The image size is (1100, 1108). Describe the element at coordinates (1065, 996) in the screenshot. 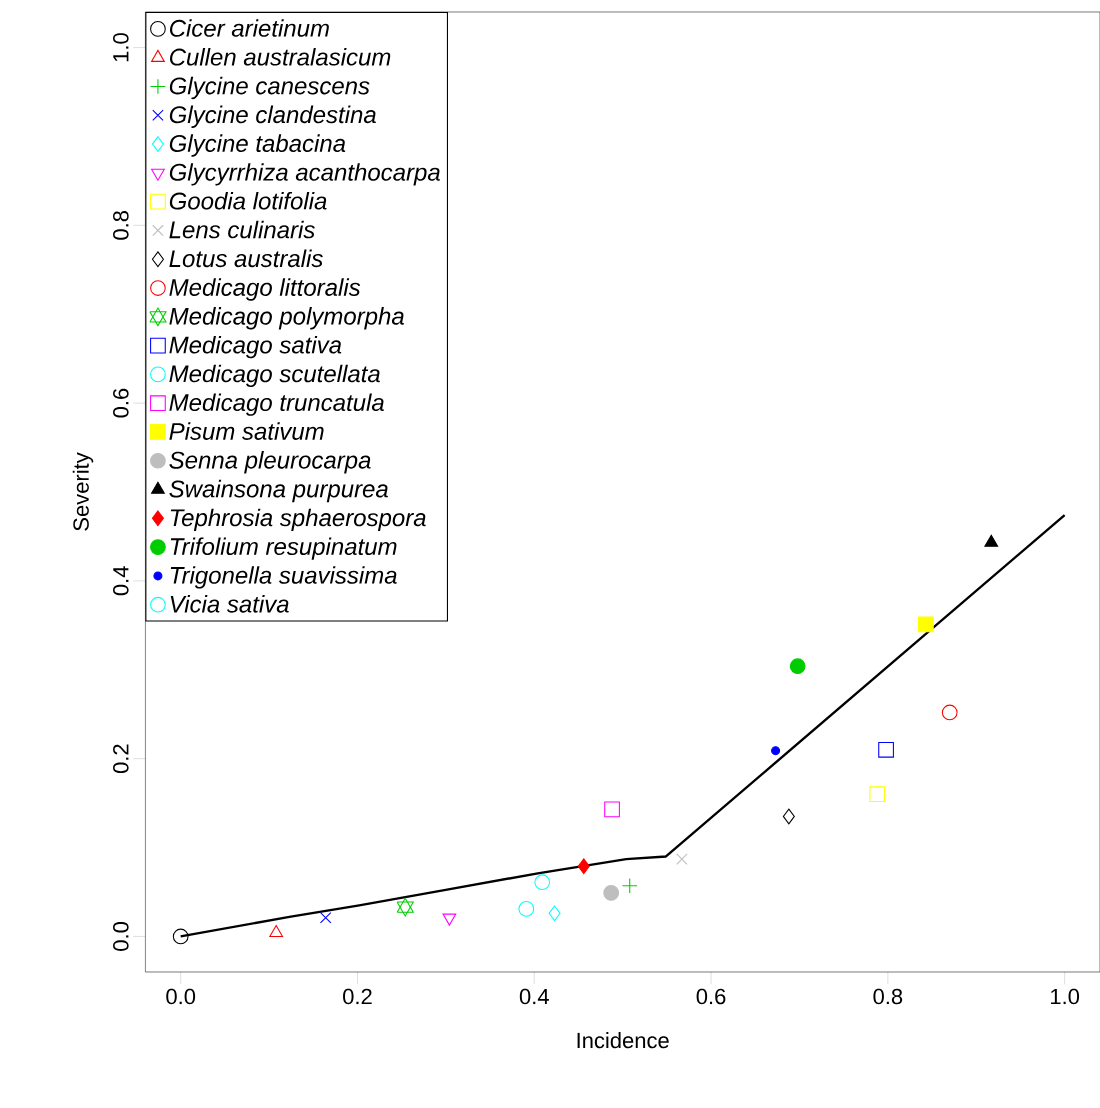

I see `x-tick-label: 1.0` at that location.